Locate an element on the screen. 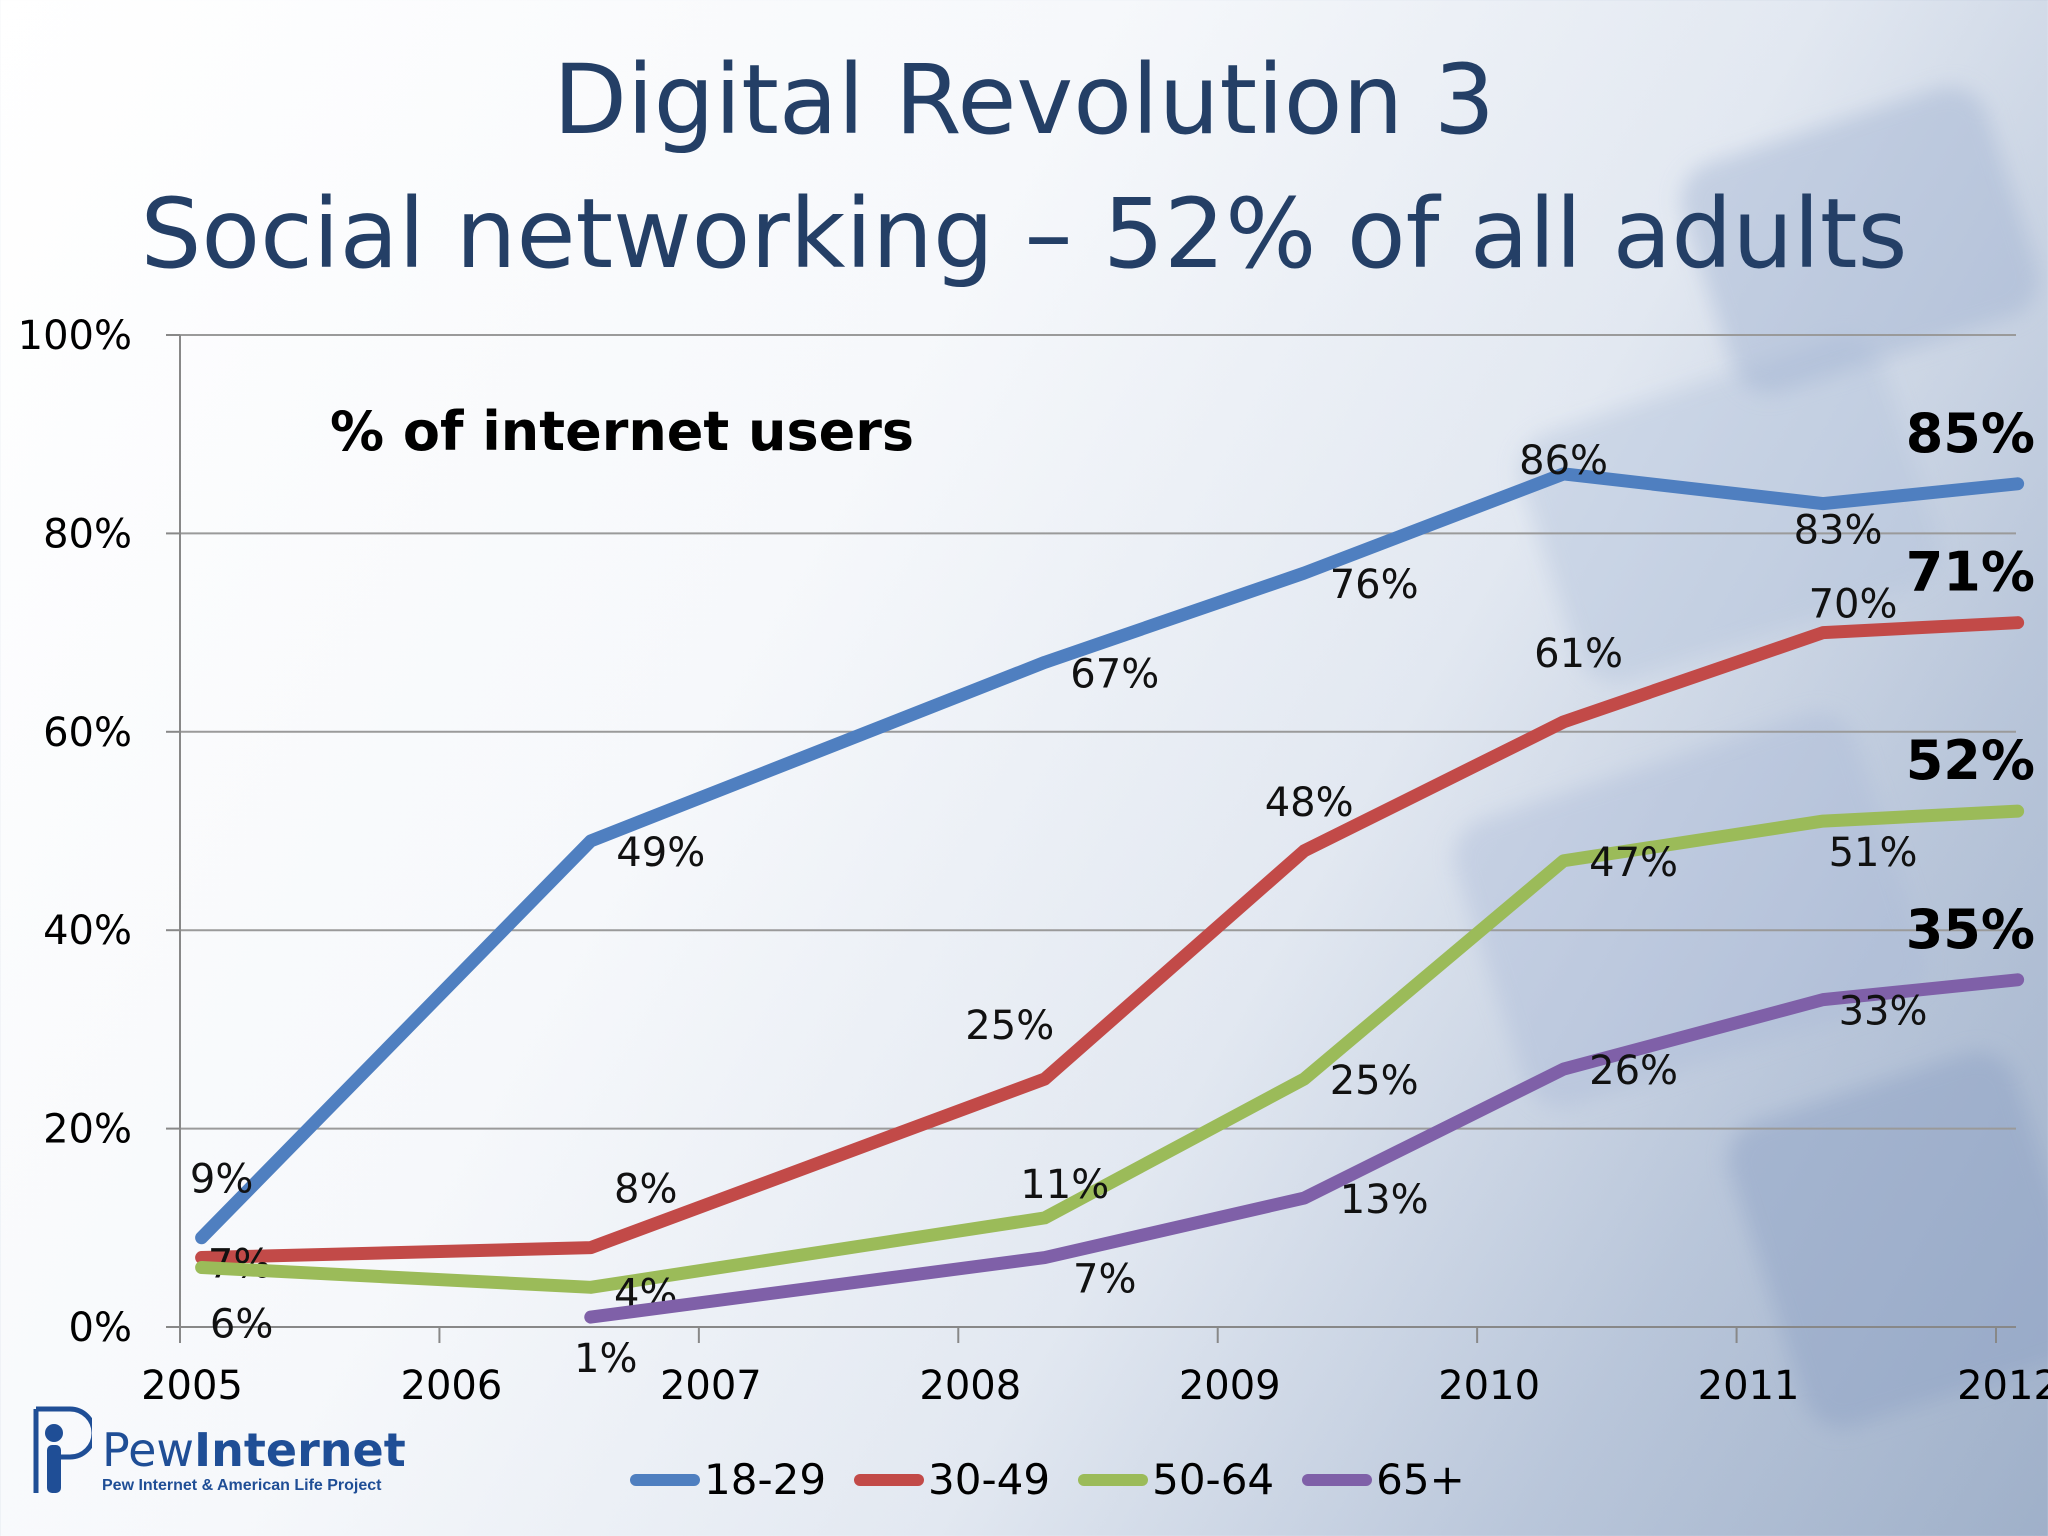 This screenshot has height=1536, width=2048. x-tick-label: 2010 is located at coordinates (1489, 1386).